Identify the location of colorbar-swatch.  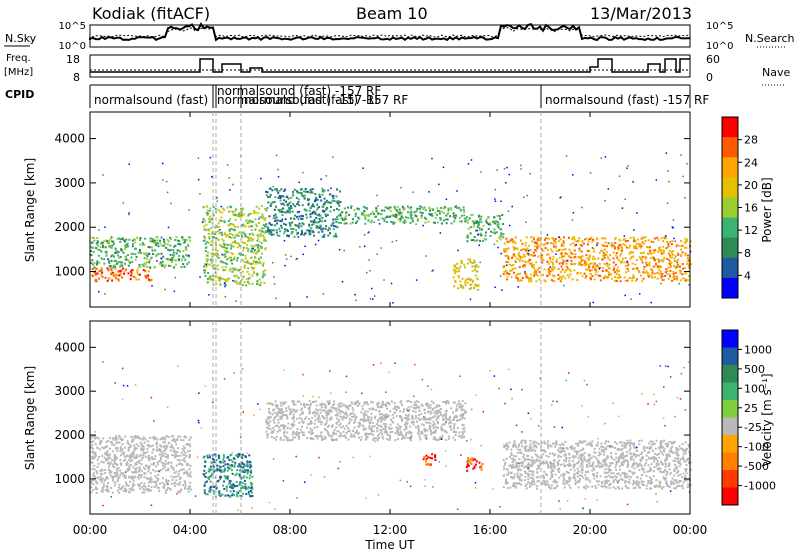
(730, 268).